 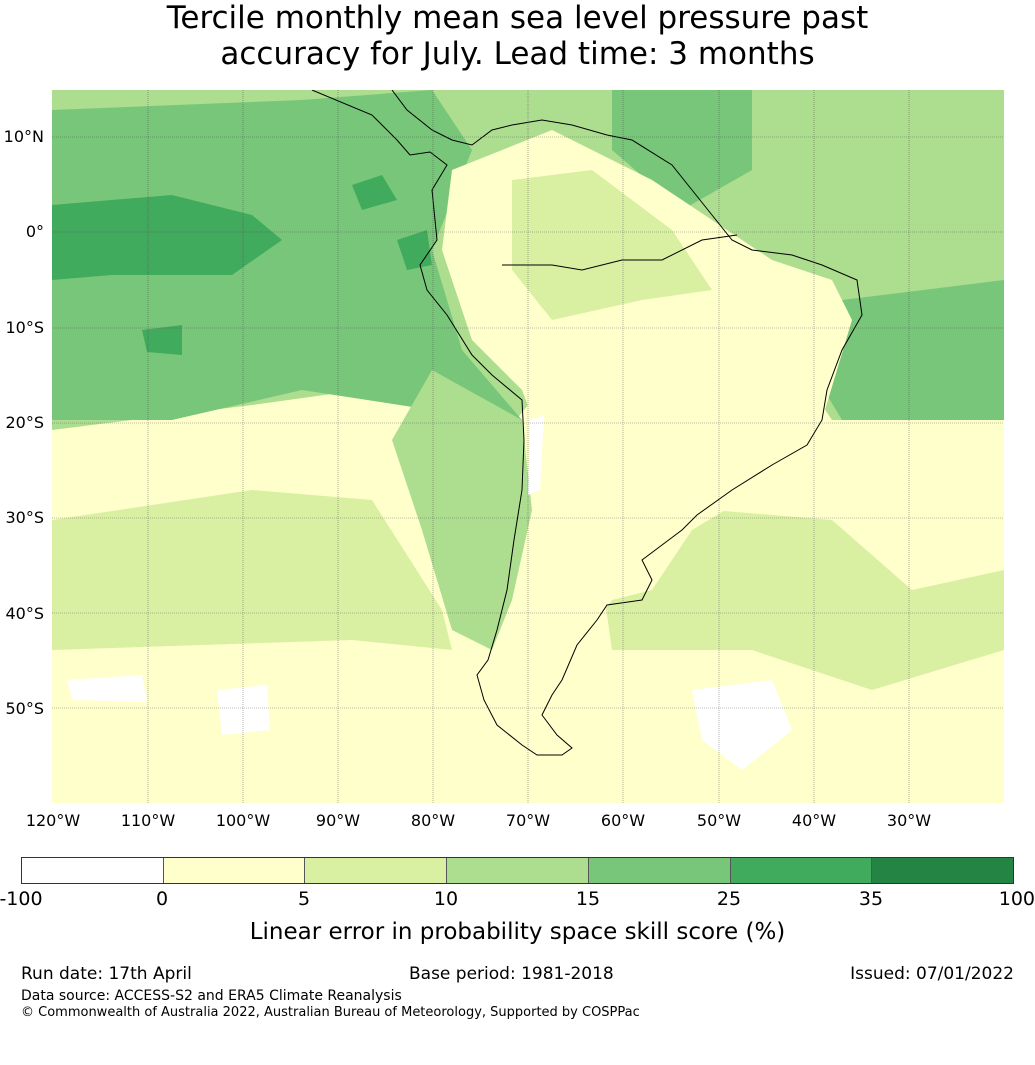 What do you see at coordinates (24, 613) in the screenshot?
I see `lat-label-40s: 40°S` at bounding box center [24, 613].